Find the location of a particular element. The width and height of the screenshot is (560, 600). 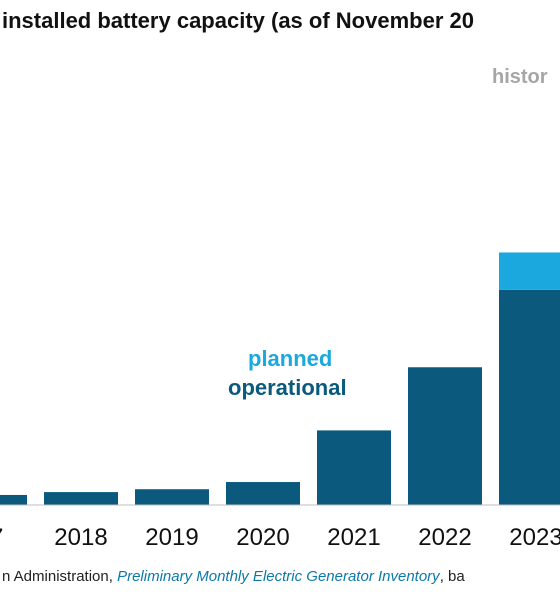

x-tick-labels: 17 2018 2019 2020 2021 2022 2023 is located at coordinates (280, 537).